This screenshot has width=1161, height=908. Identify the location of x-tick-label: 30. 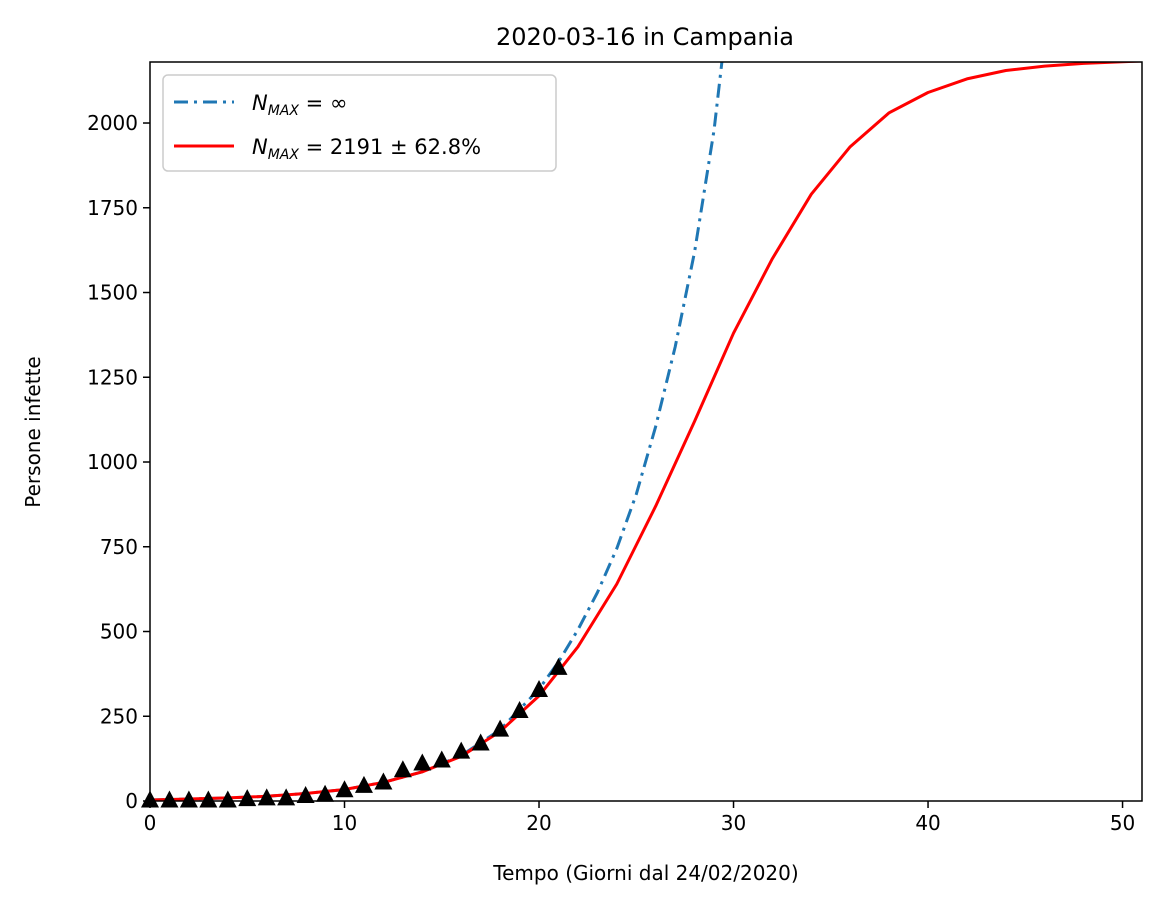
(733, 823).